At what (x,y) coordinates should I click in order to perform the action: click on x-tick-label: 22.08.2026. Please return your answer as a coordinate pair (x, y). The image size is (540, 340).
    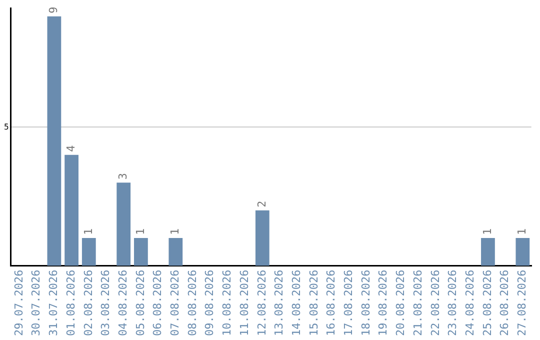
    Looking at the image, I should click on (435, 303).